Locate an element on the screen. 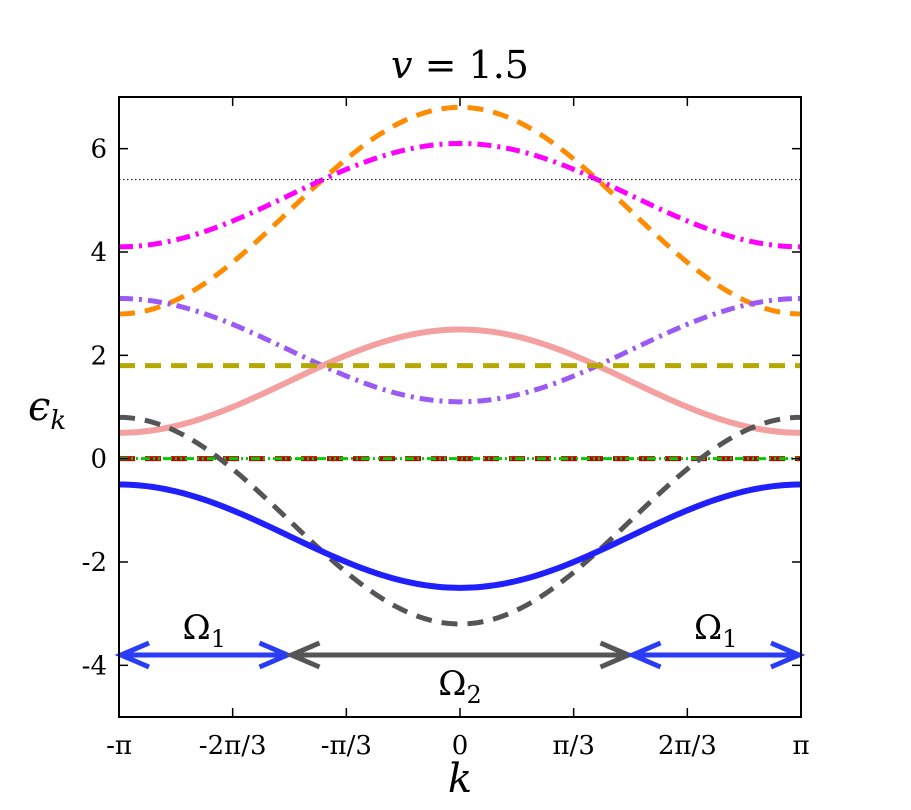 The image size is (911, 810). y-tick-label: 0 is located at coordinates (98, 460).